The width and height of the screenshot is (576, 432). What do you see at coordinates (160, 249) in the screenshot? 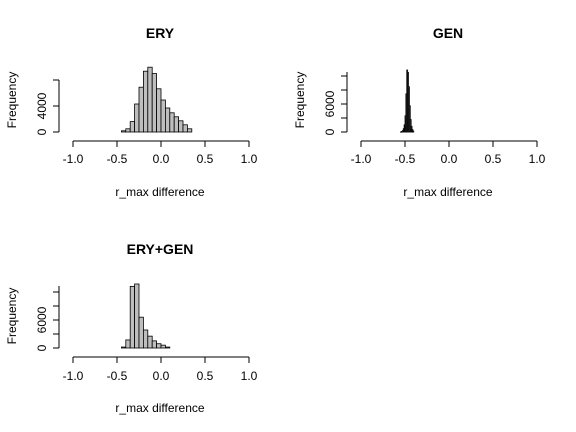
I see `panel-title: ERY+GEN` at bounding box center [160, 249].